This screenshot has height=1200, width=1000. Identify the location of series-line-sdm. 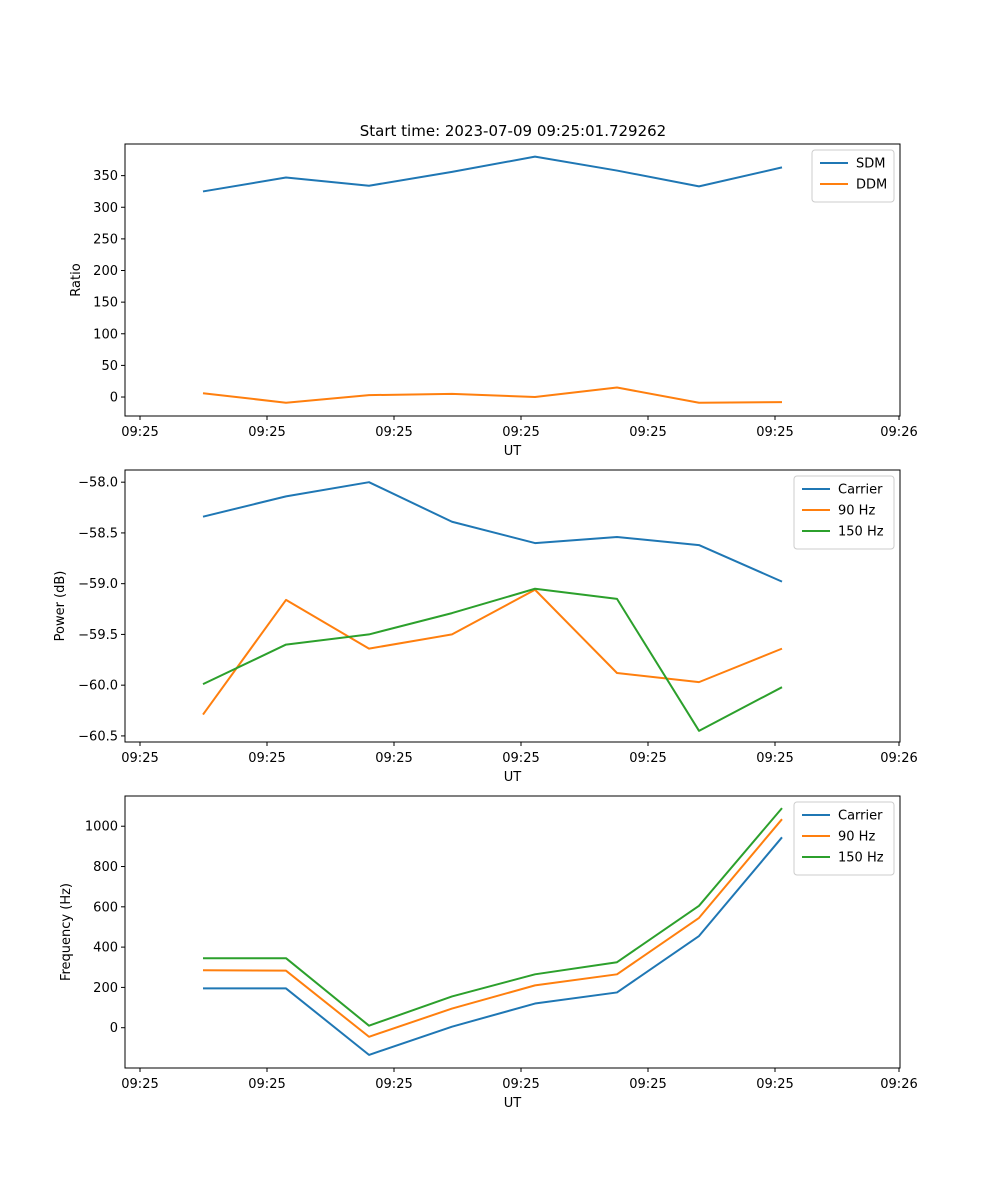
(492, 174).